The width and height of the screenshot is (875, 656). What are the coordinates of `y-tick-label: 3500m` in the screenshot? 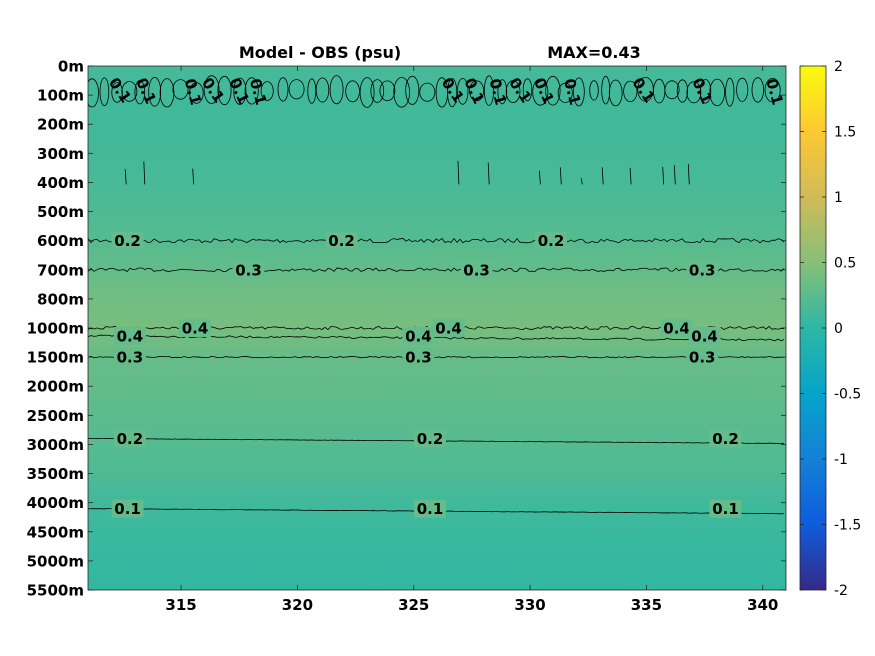 It's located at (55, 474).